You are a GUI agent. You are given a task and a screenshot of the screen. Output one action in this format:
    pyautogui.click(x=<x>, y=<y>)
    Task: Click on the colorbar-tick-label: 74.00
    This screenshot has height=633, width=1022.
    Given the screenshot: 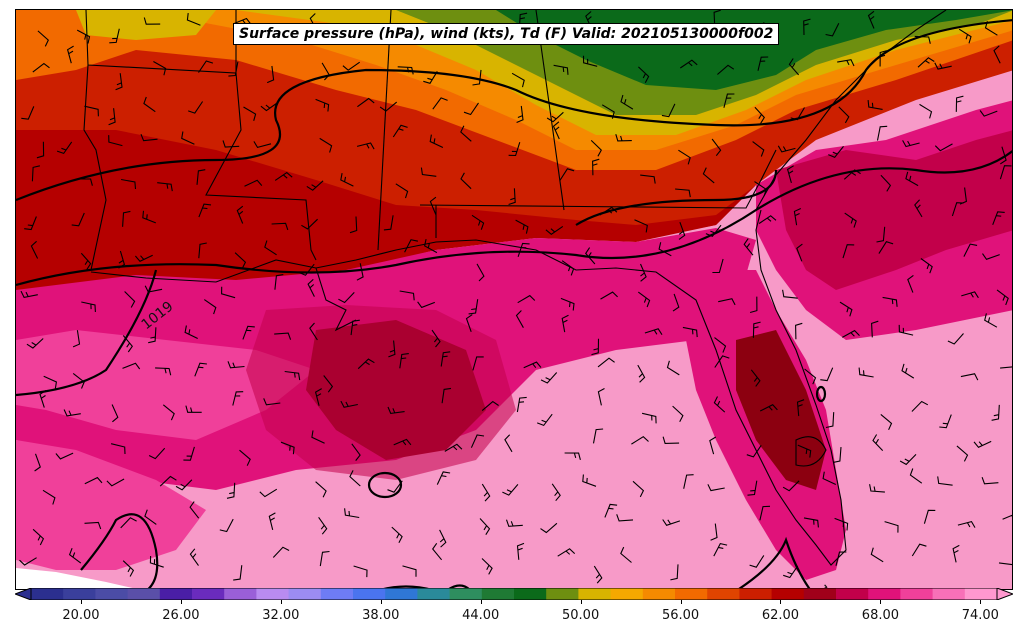 What is the action you would take?
    pyautogui.click(x=980, y=615)
    